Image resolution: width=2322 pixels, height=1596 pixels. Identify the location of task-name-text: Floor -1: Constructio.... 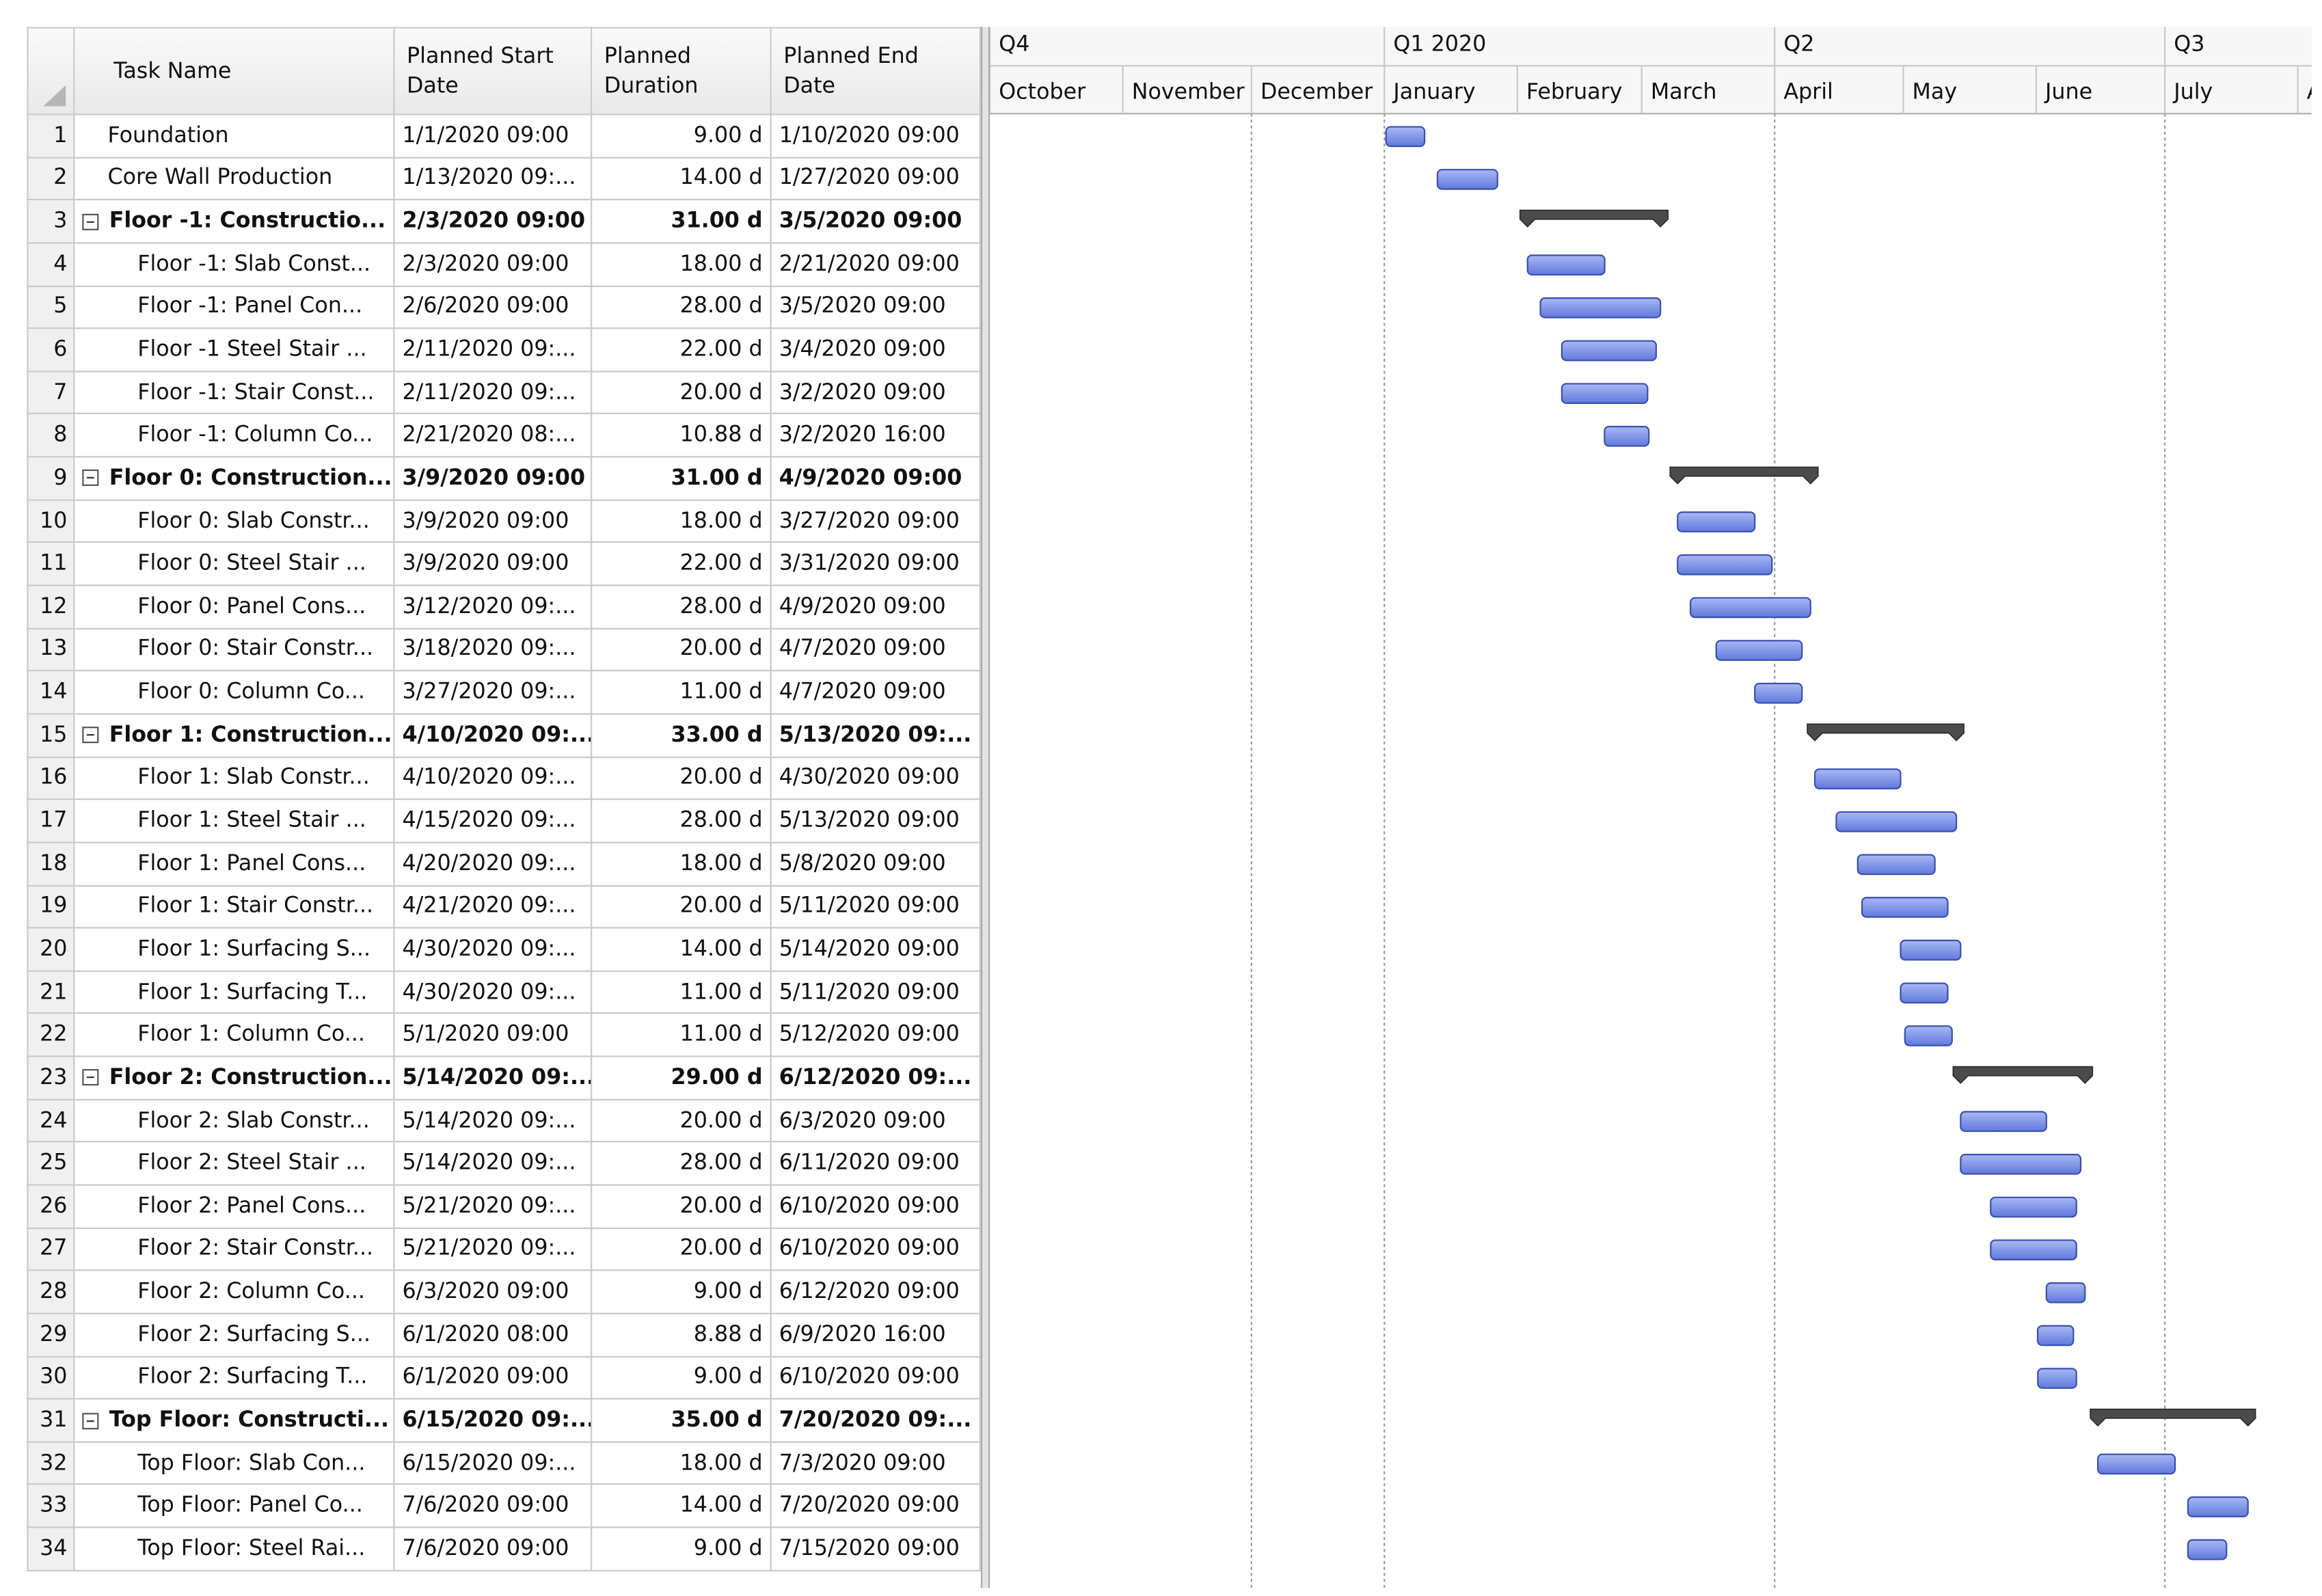
(248, 222).